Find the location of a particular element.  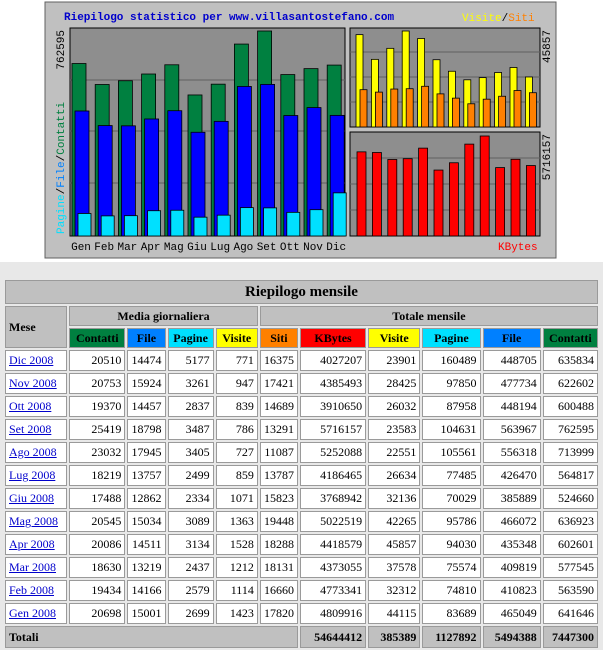

month-cell: Ott 2008 is located at coordinates (36, 406).